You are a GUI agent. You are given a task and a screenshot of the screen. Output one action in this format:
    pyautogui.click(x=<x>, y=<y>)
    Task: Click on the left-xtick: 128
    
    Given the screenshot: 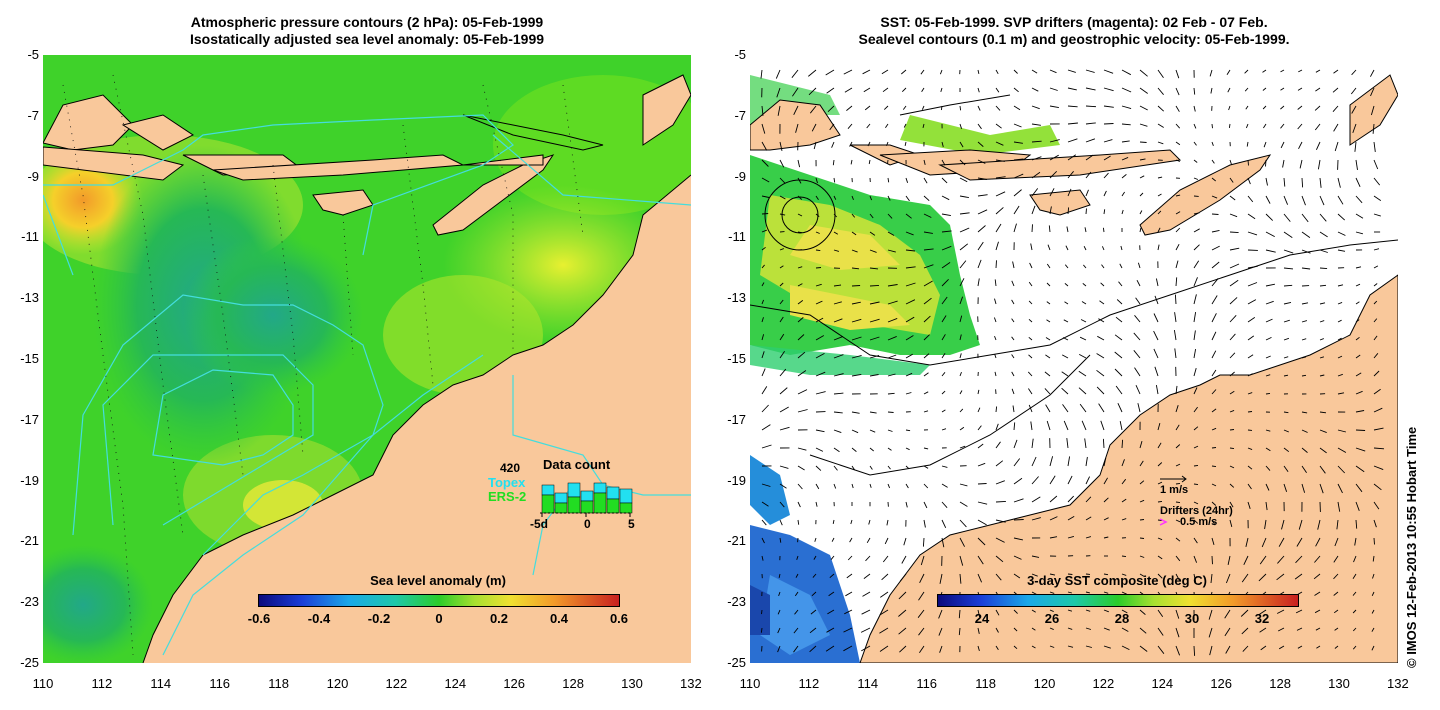 What is the action you would take?
    pyautogui.click(x=573, y=683)
    